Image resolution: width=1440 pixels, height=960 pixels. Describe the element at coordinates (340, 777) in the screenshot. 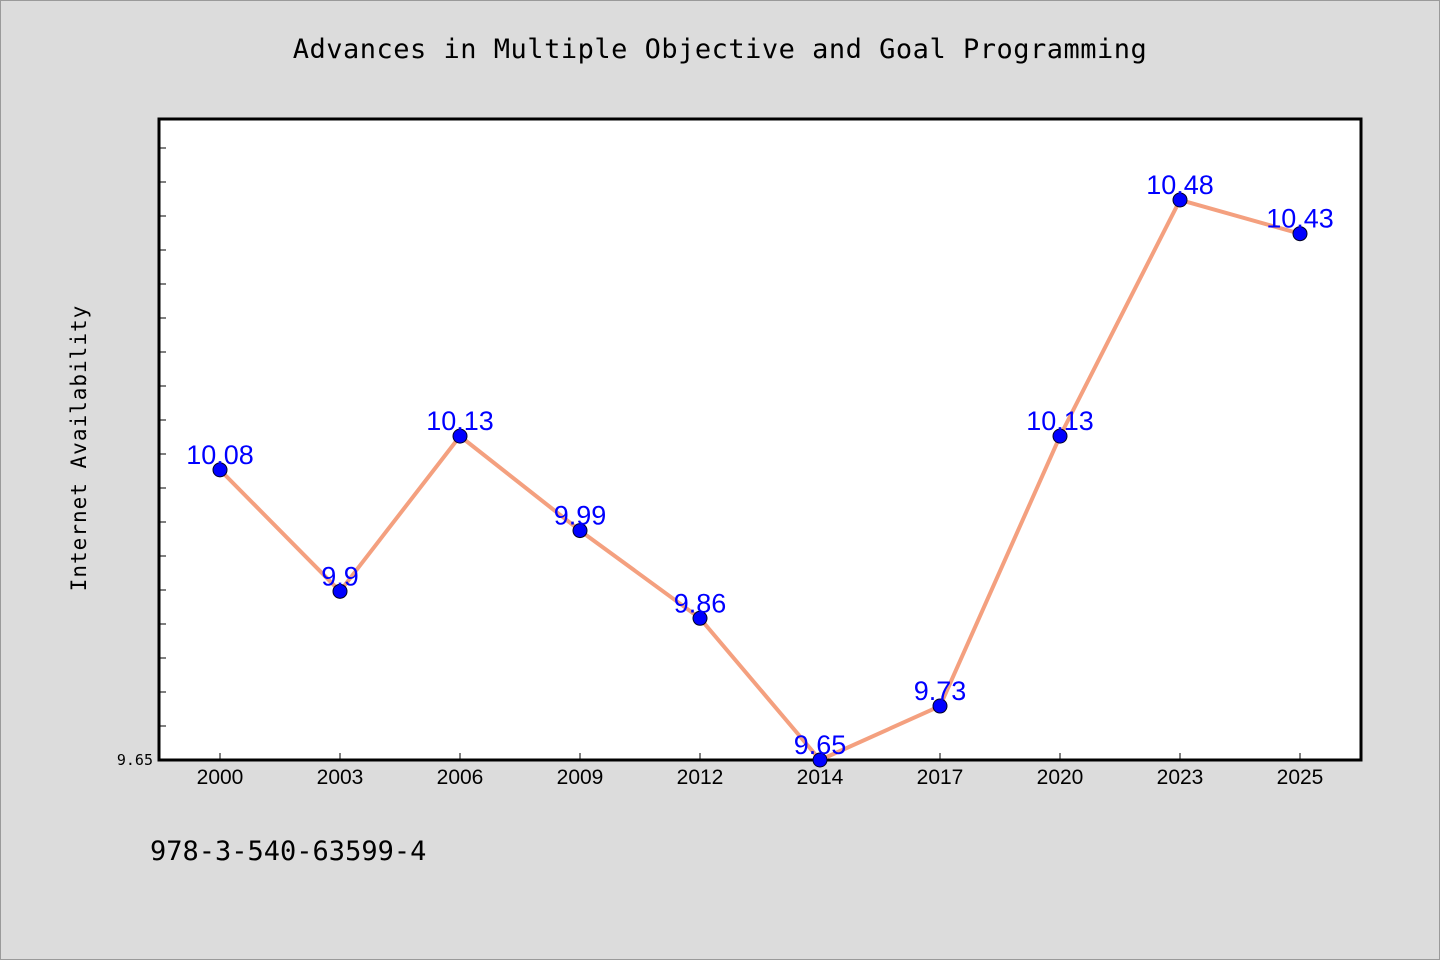

I see `x-tick-label: 2003` at that location.